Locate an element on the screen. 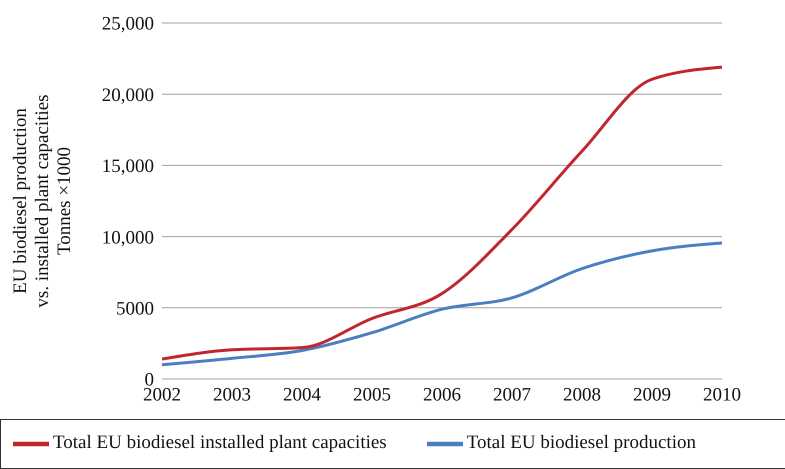  y-tick-label: 10,000 is located at coordinates (128, 237).